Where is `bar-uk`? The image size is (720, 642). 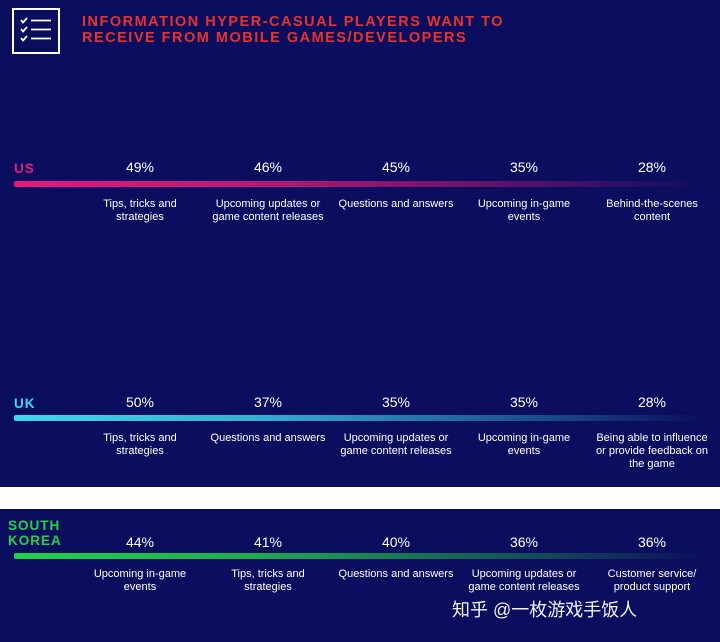
bar-uk is located at coordinates (359, 418).